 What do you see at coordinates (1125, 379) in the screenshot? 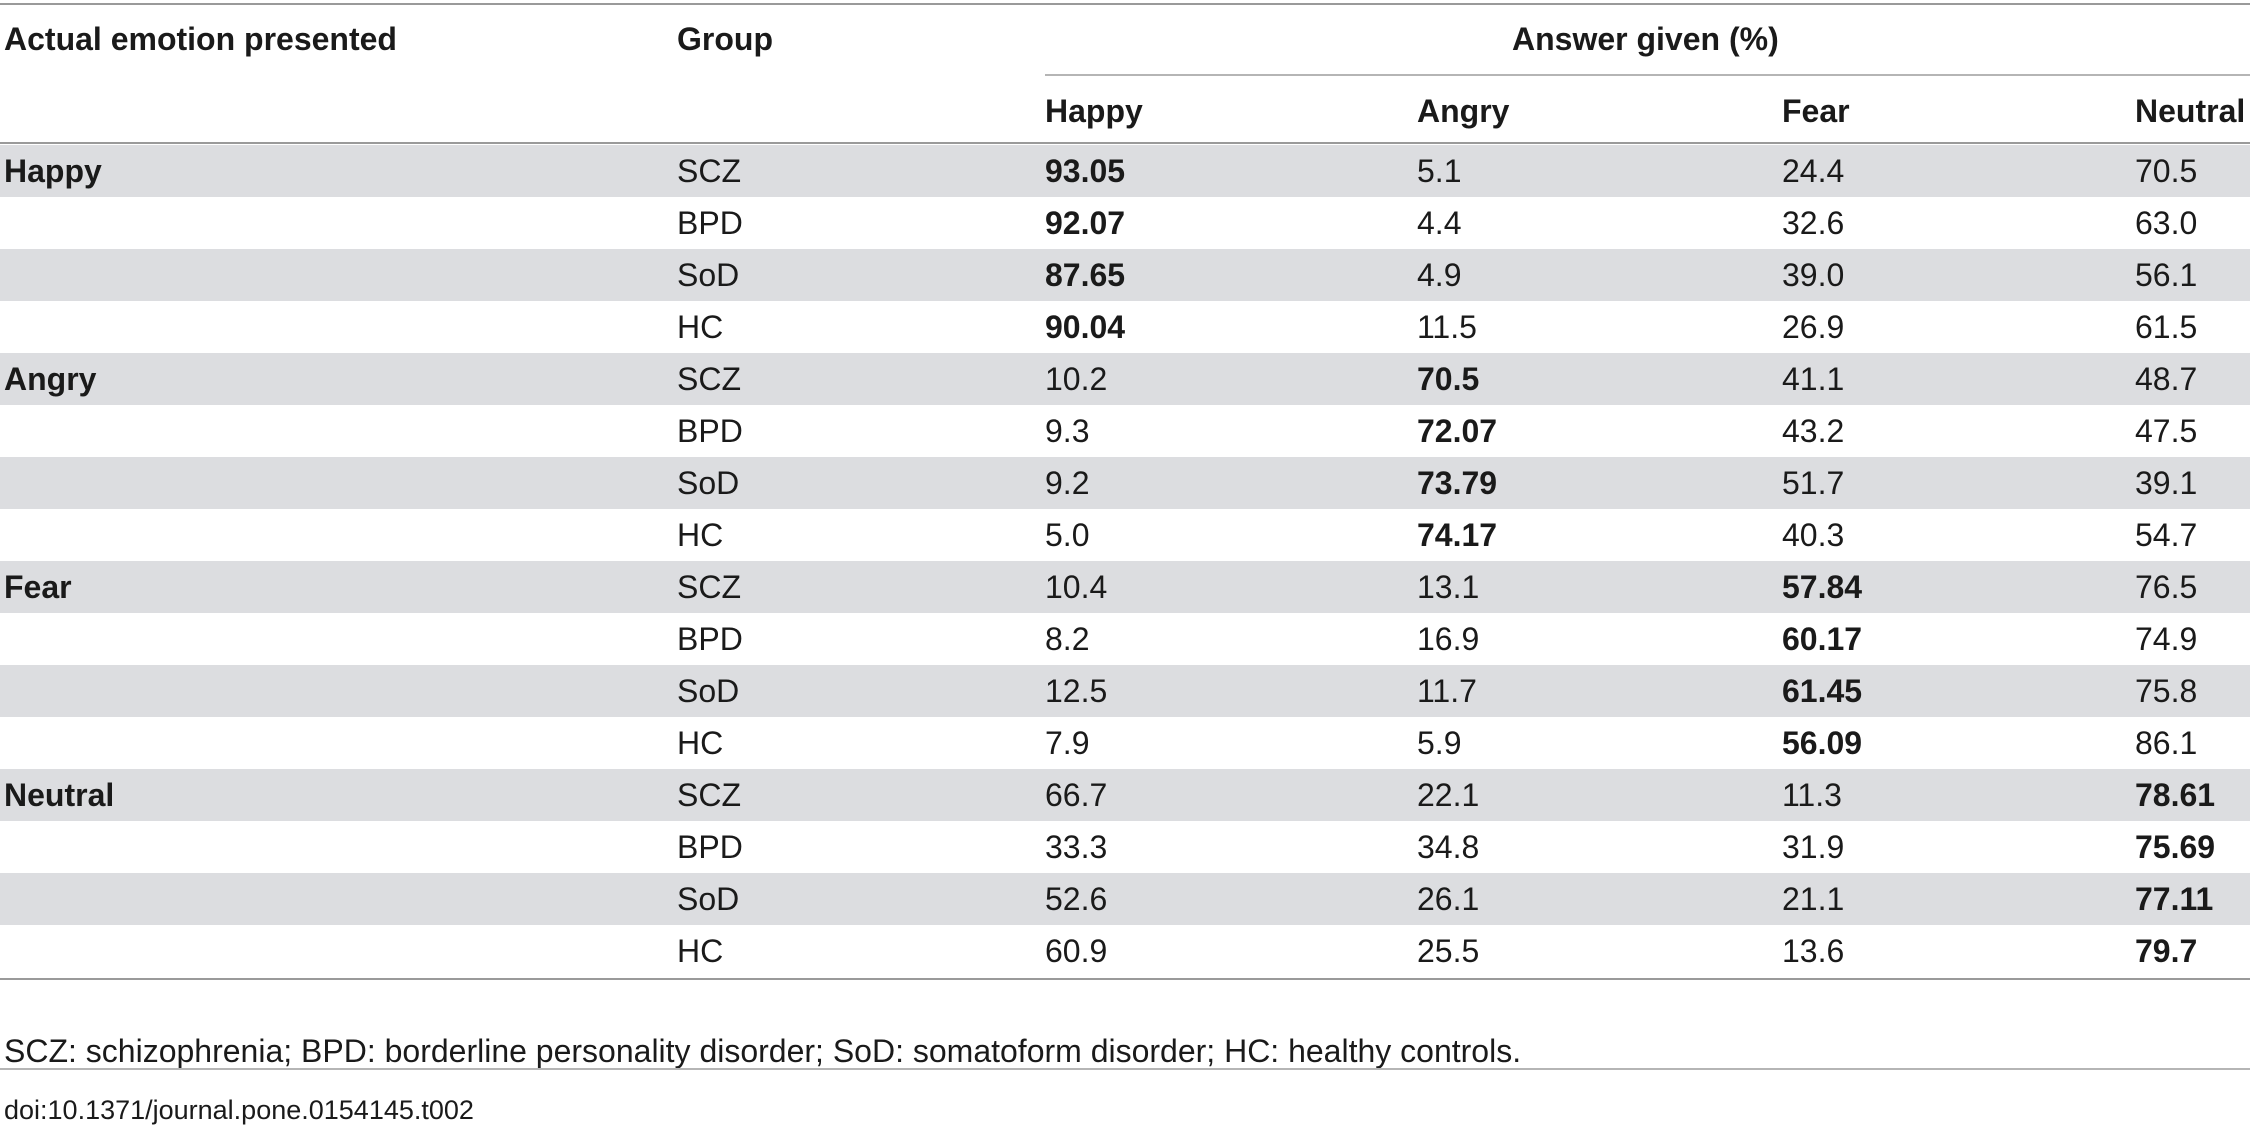
I see `table-row: Angry SCZ 10.2 70.5 41.1 48.7` at bounding box center [1125, 379].